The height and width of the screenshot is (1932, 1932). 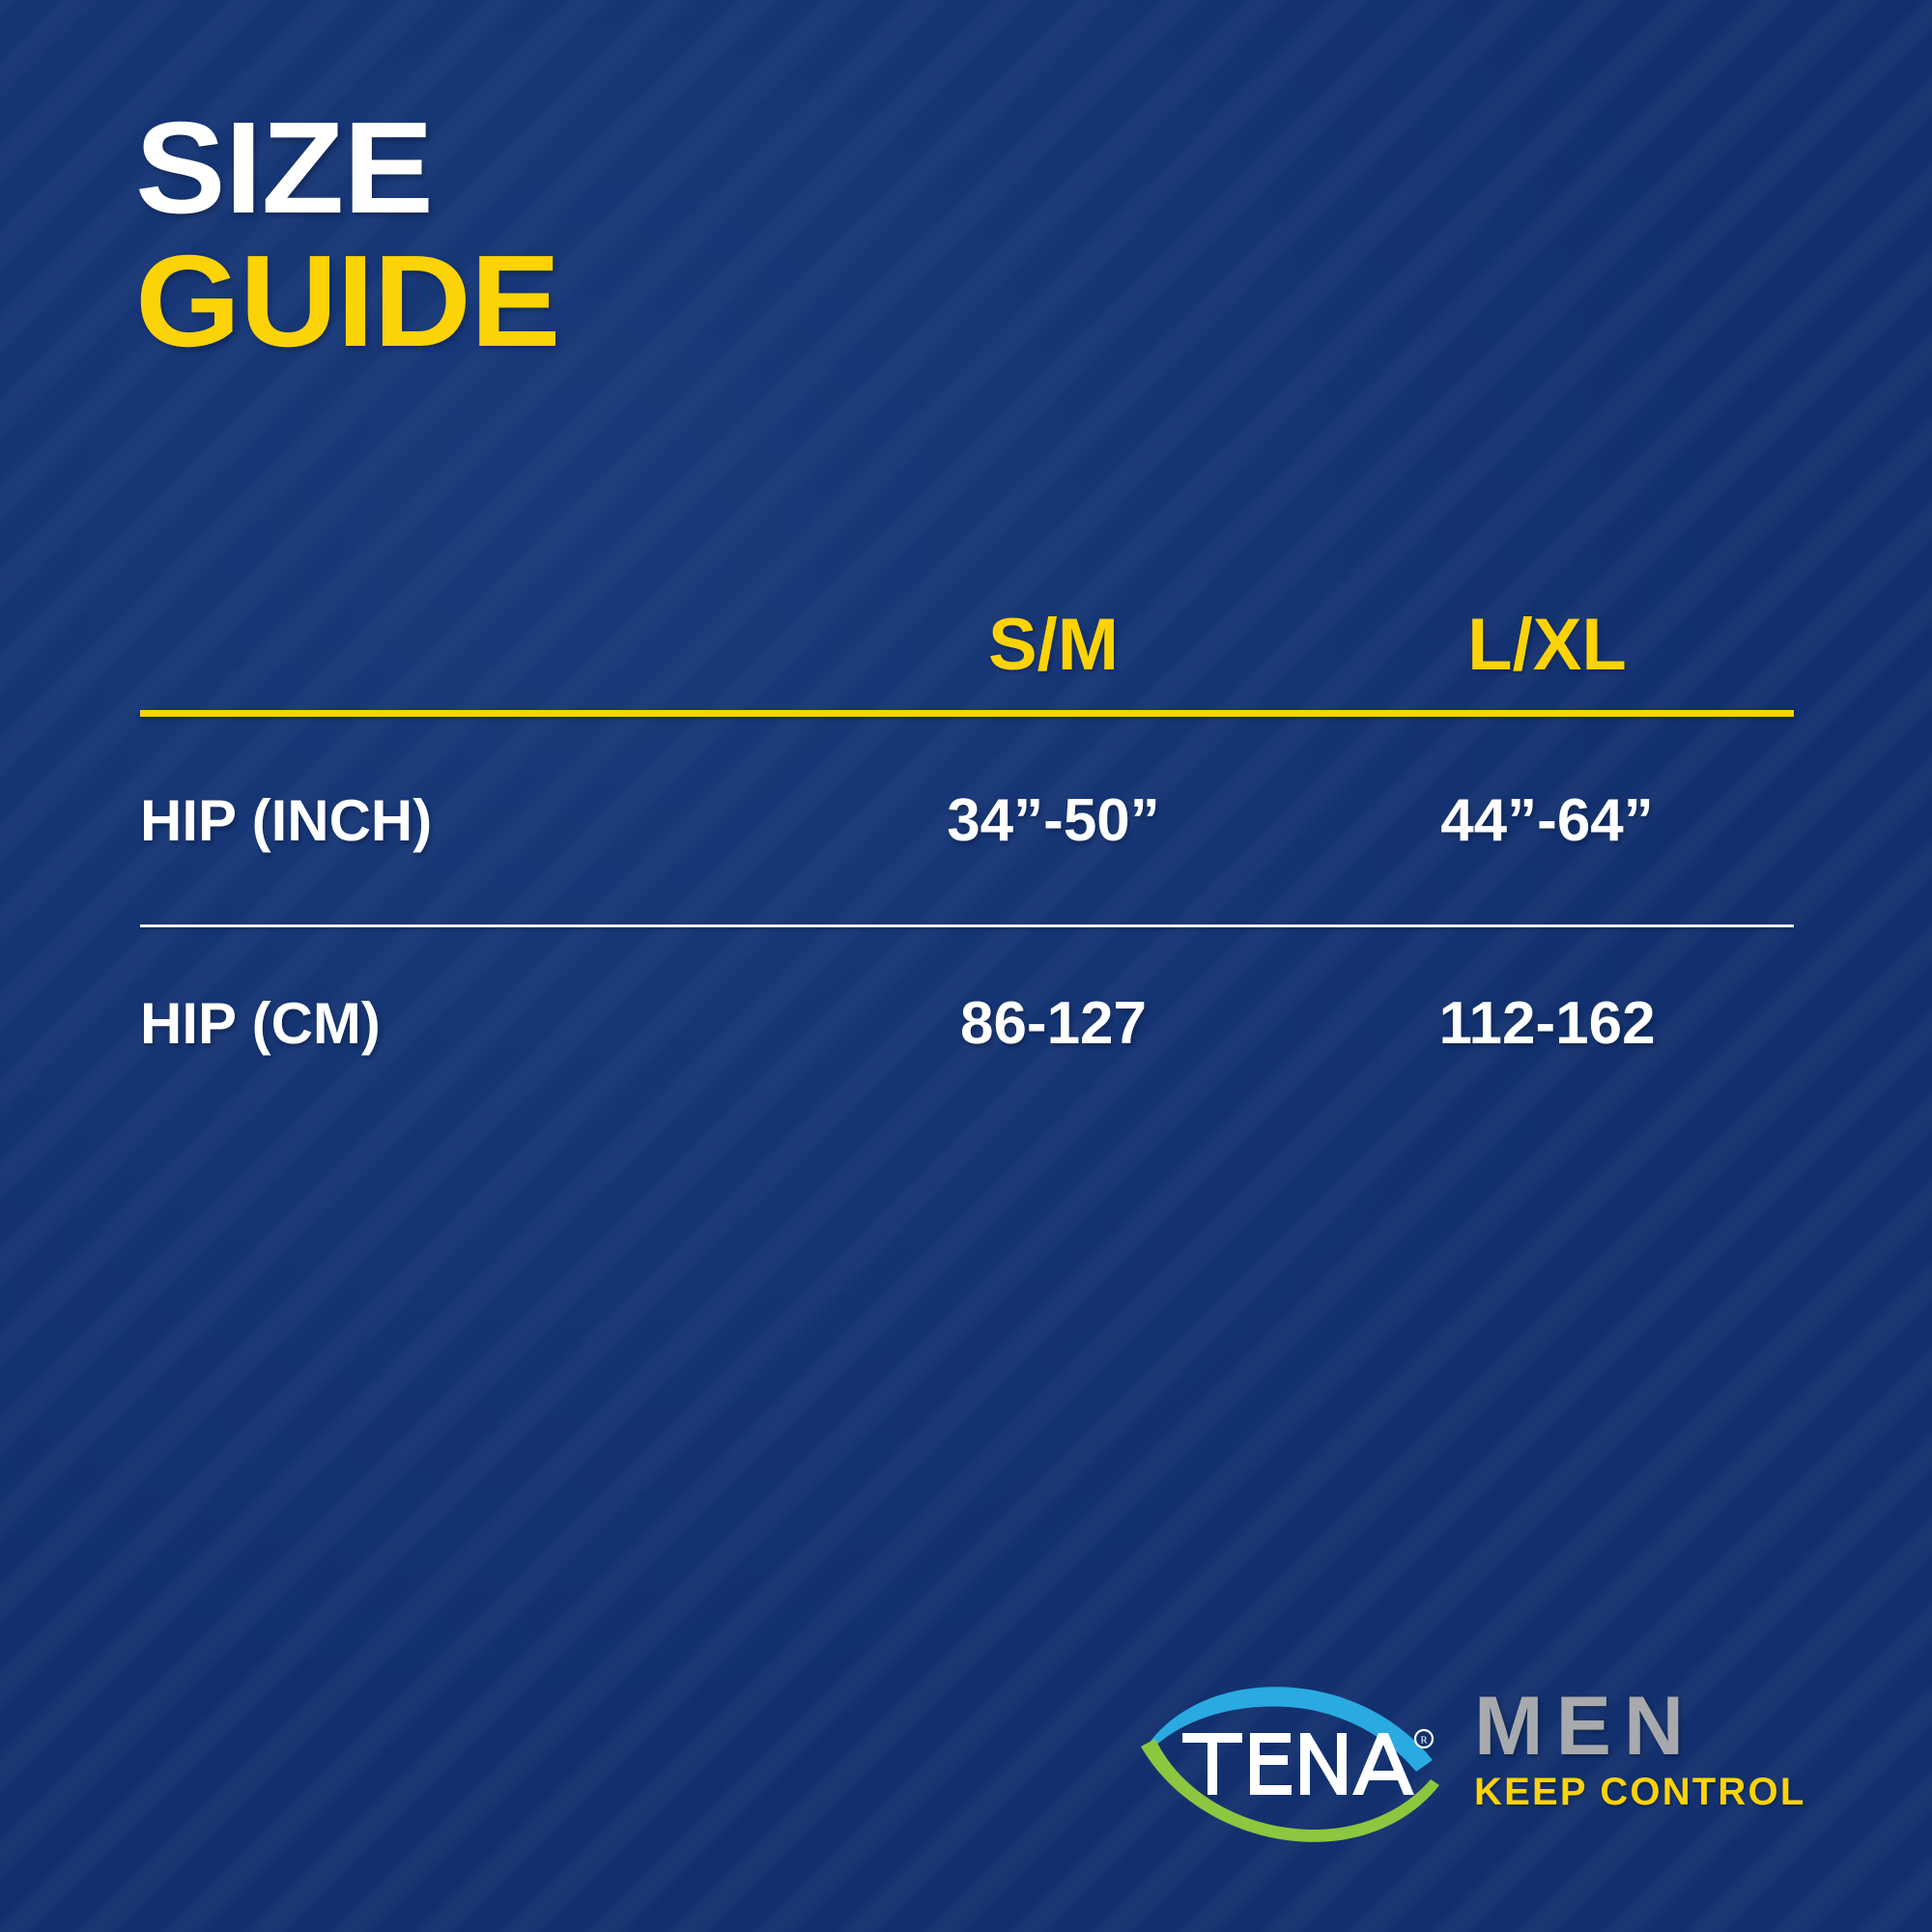 I want to click on table-row: HIP (CM) 86-127 112-162, so click(x=967, y=1024).